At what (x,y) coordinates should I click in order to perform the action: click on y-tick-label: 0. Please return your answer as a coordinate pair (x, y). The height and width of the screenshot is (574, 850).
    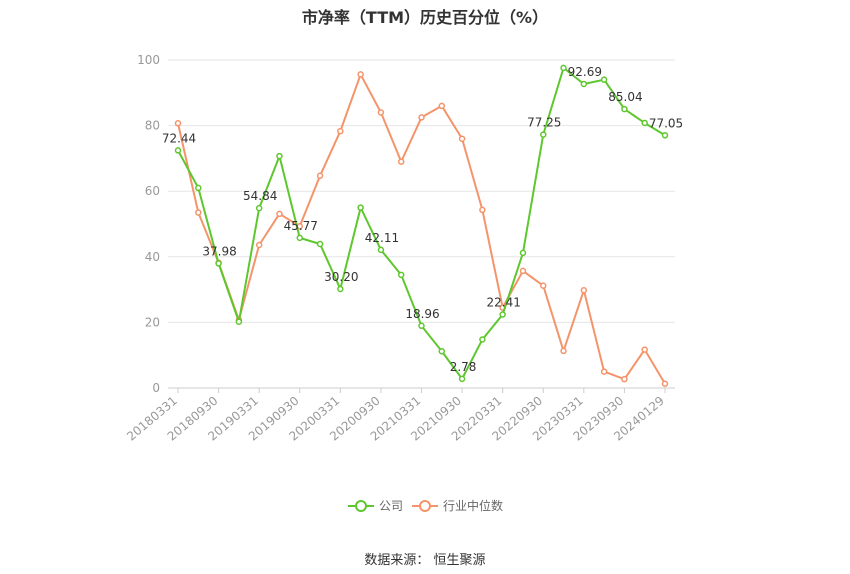
    Looking at the image, I should click on (156, 388).